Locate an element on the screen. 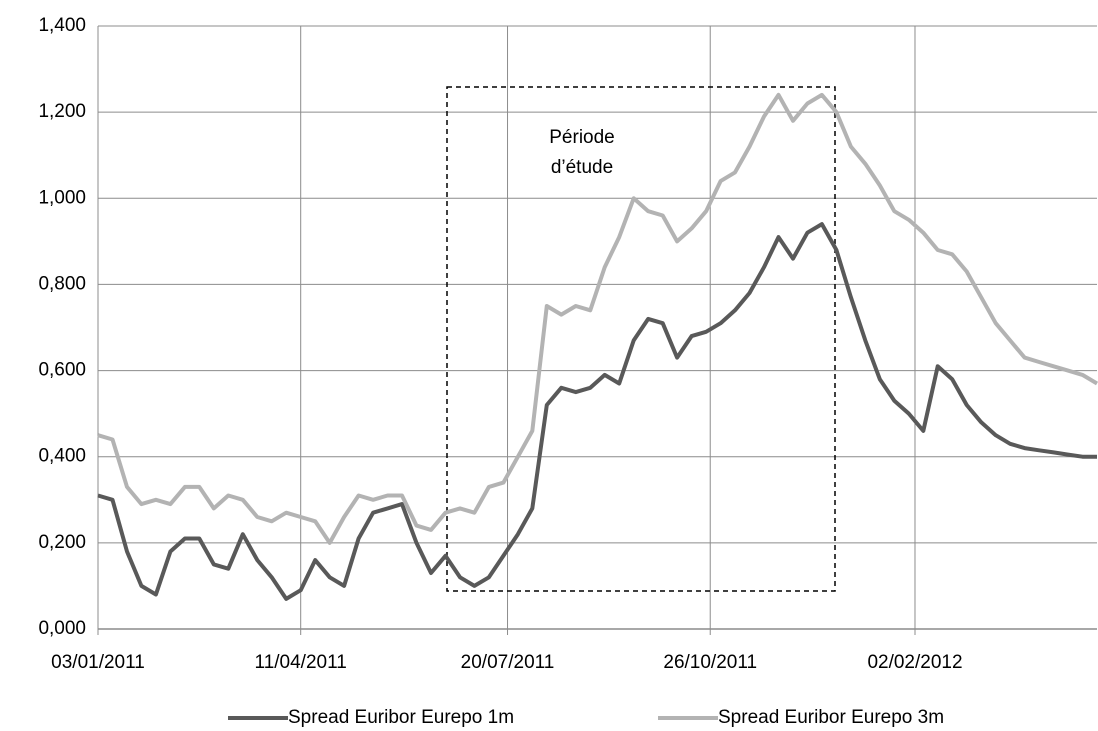 The width and height of the screenshot is (1098, 731). y-tick-label: 0,000 is located at coordinates (62, 628).